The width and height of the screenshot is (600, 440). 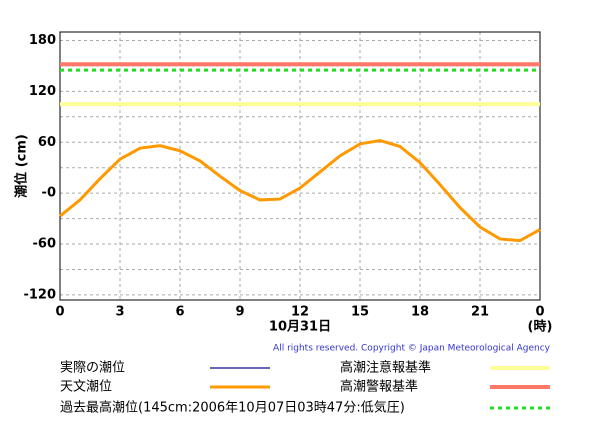 I want to click on legend-label: 過去最高潮位(145cm:2006年10月07日03時47分:低気圧), so click(x=232, y=408).